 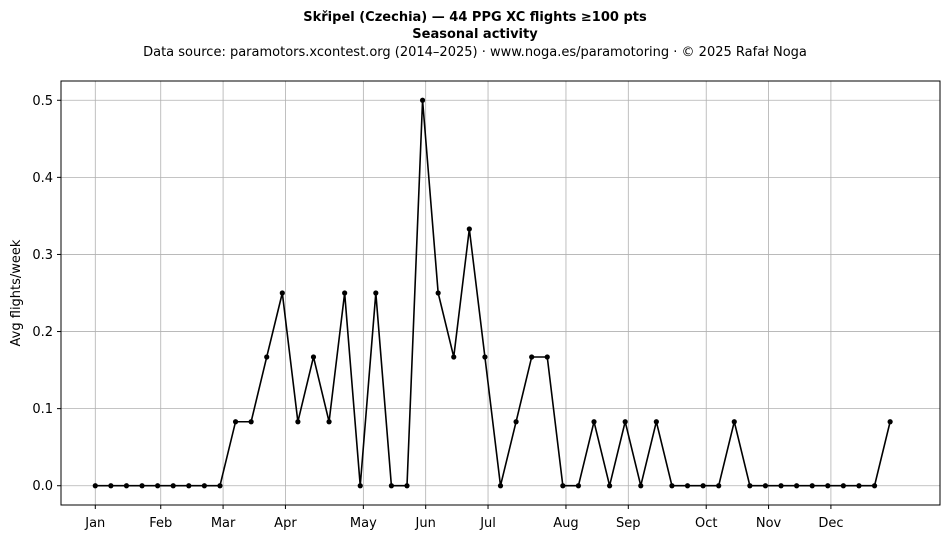 I want to click on x-tick-label: Sep, so click(x=628, y=523).